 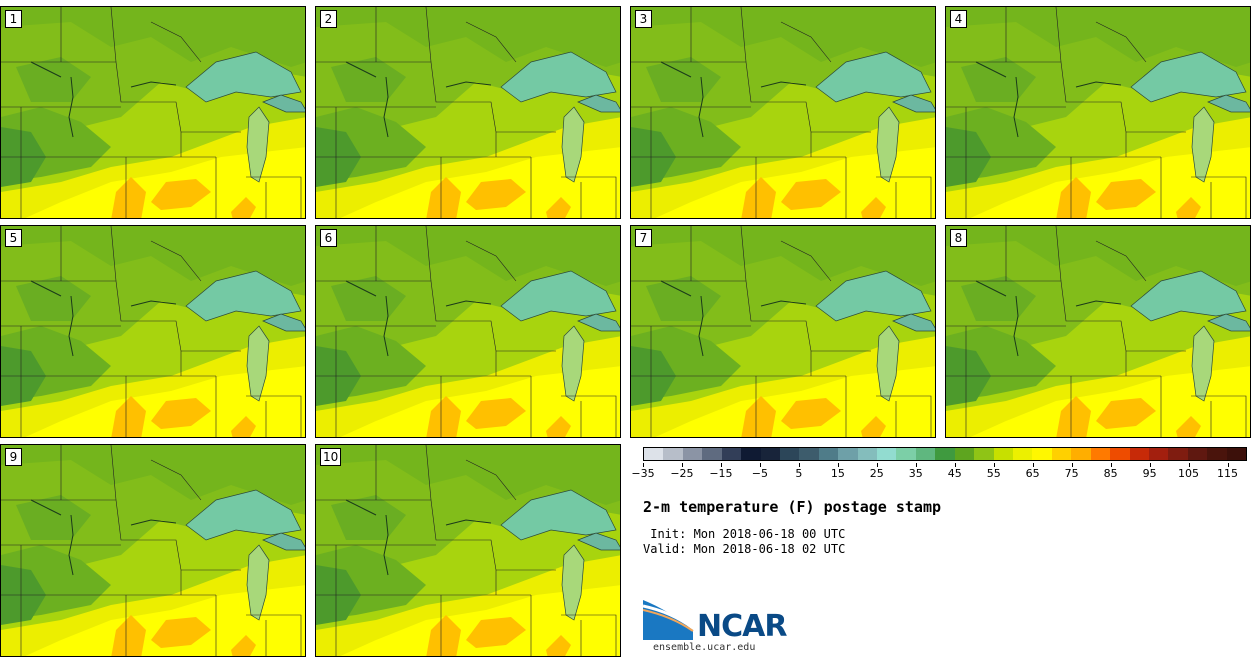 I want to click on colorbar-tick-label: −5, so click(x=759, y=473).